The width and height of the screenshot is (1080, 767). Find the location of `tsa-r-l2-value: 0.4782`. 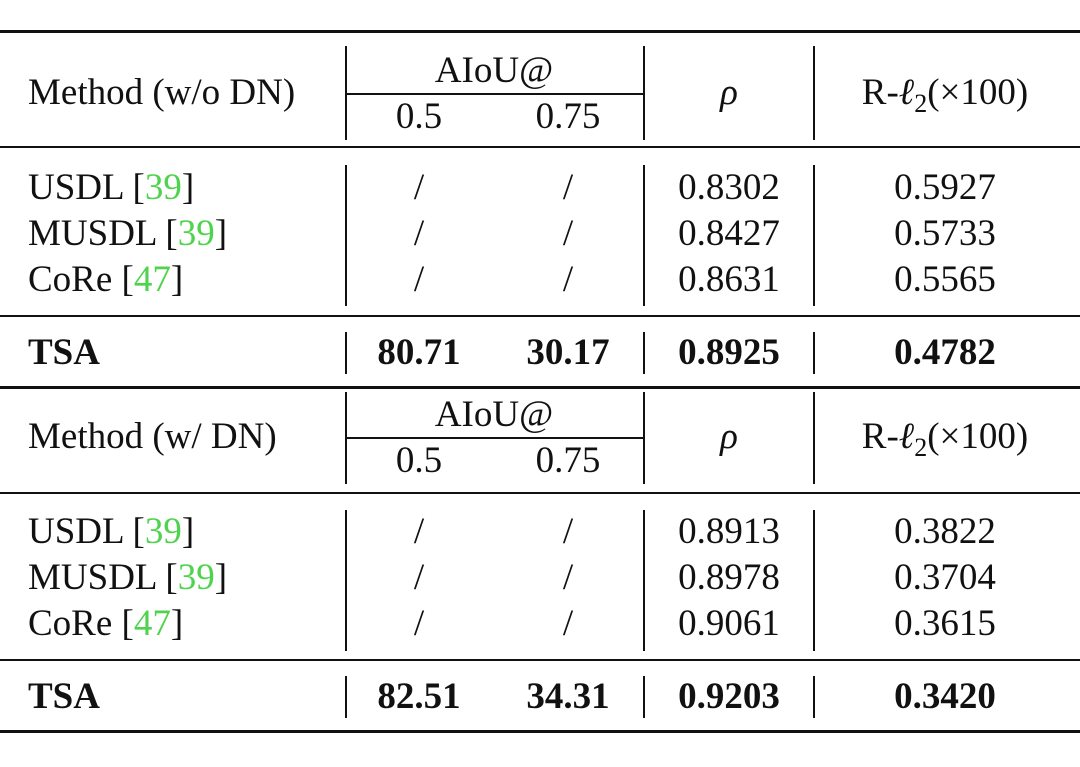

tsa-r-l2-value: 0.4782 is located at coordinates (945, 352).